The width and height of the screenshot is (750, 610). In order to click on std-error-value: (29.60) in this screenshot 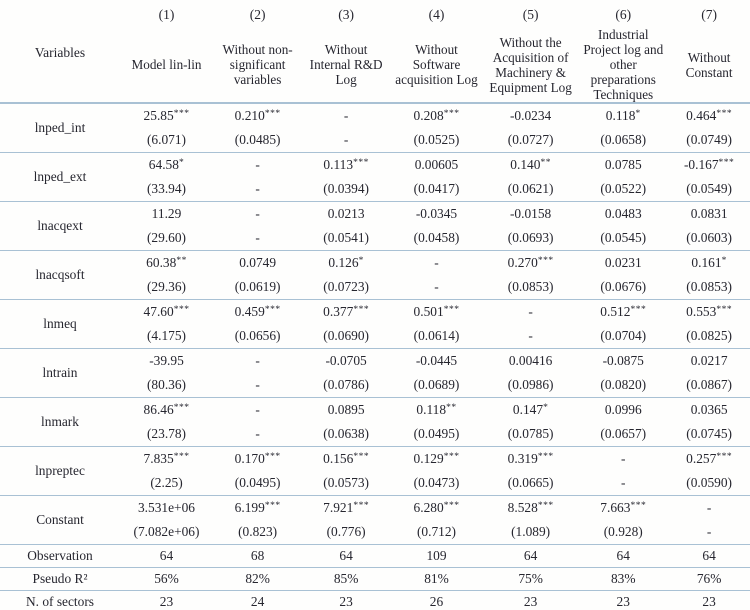, I will do `click(166, 238)`.